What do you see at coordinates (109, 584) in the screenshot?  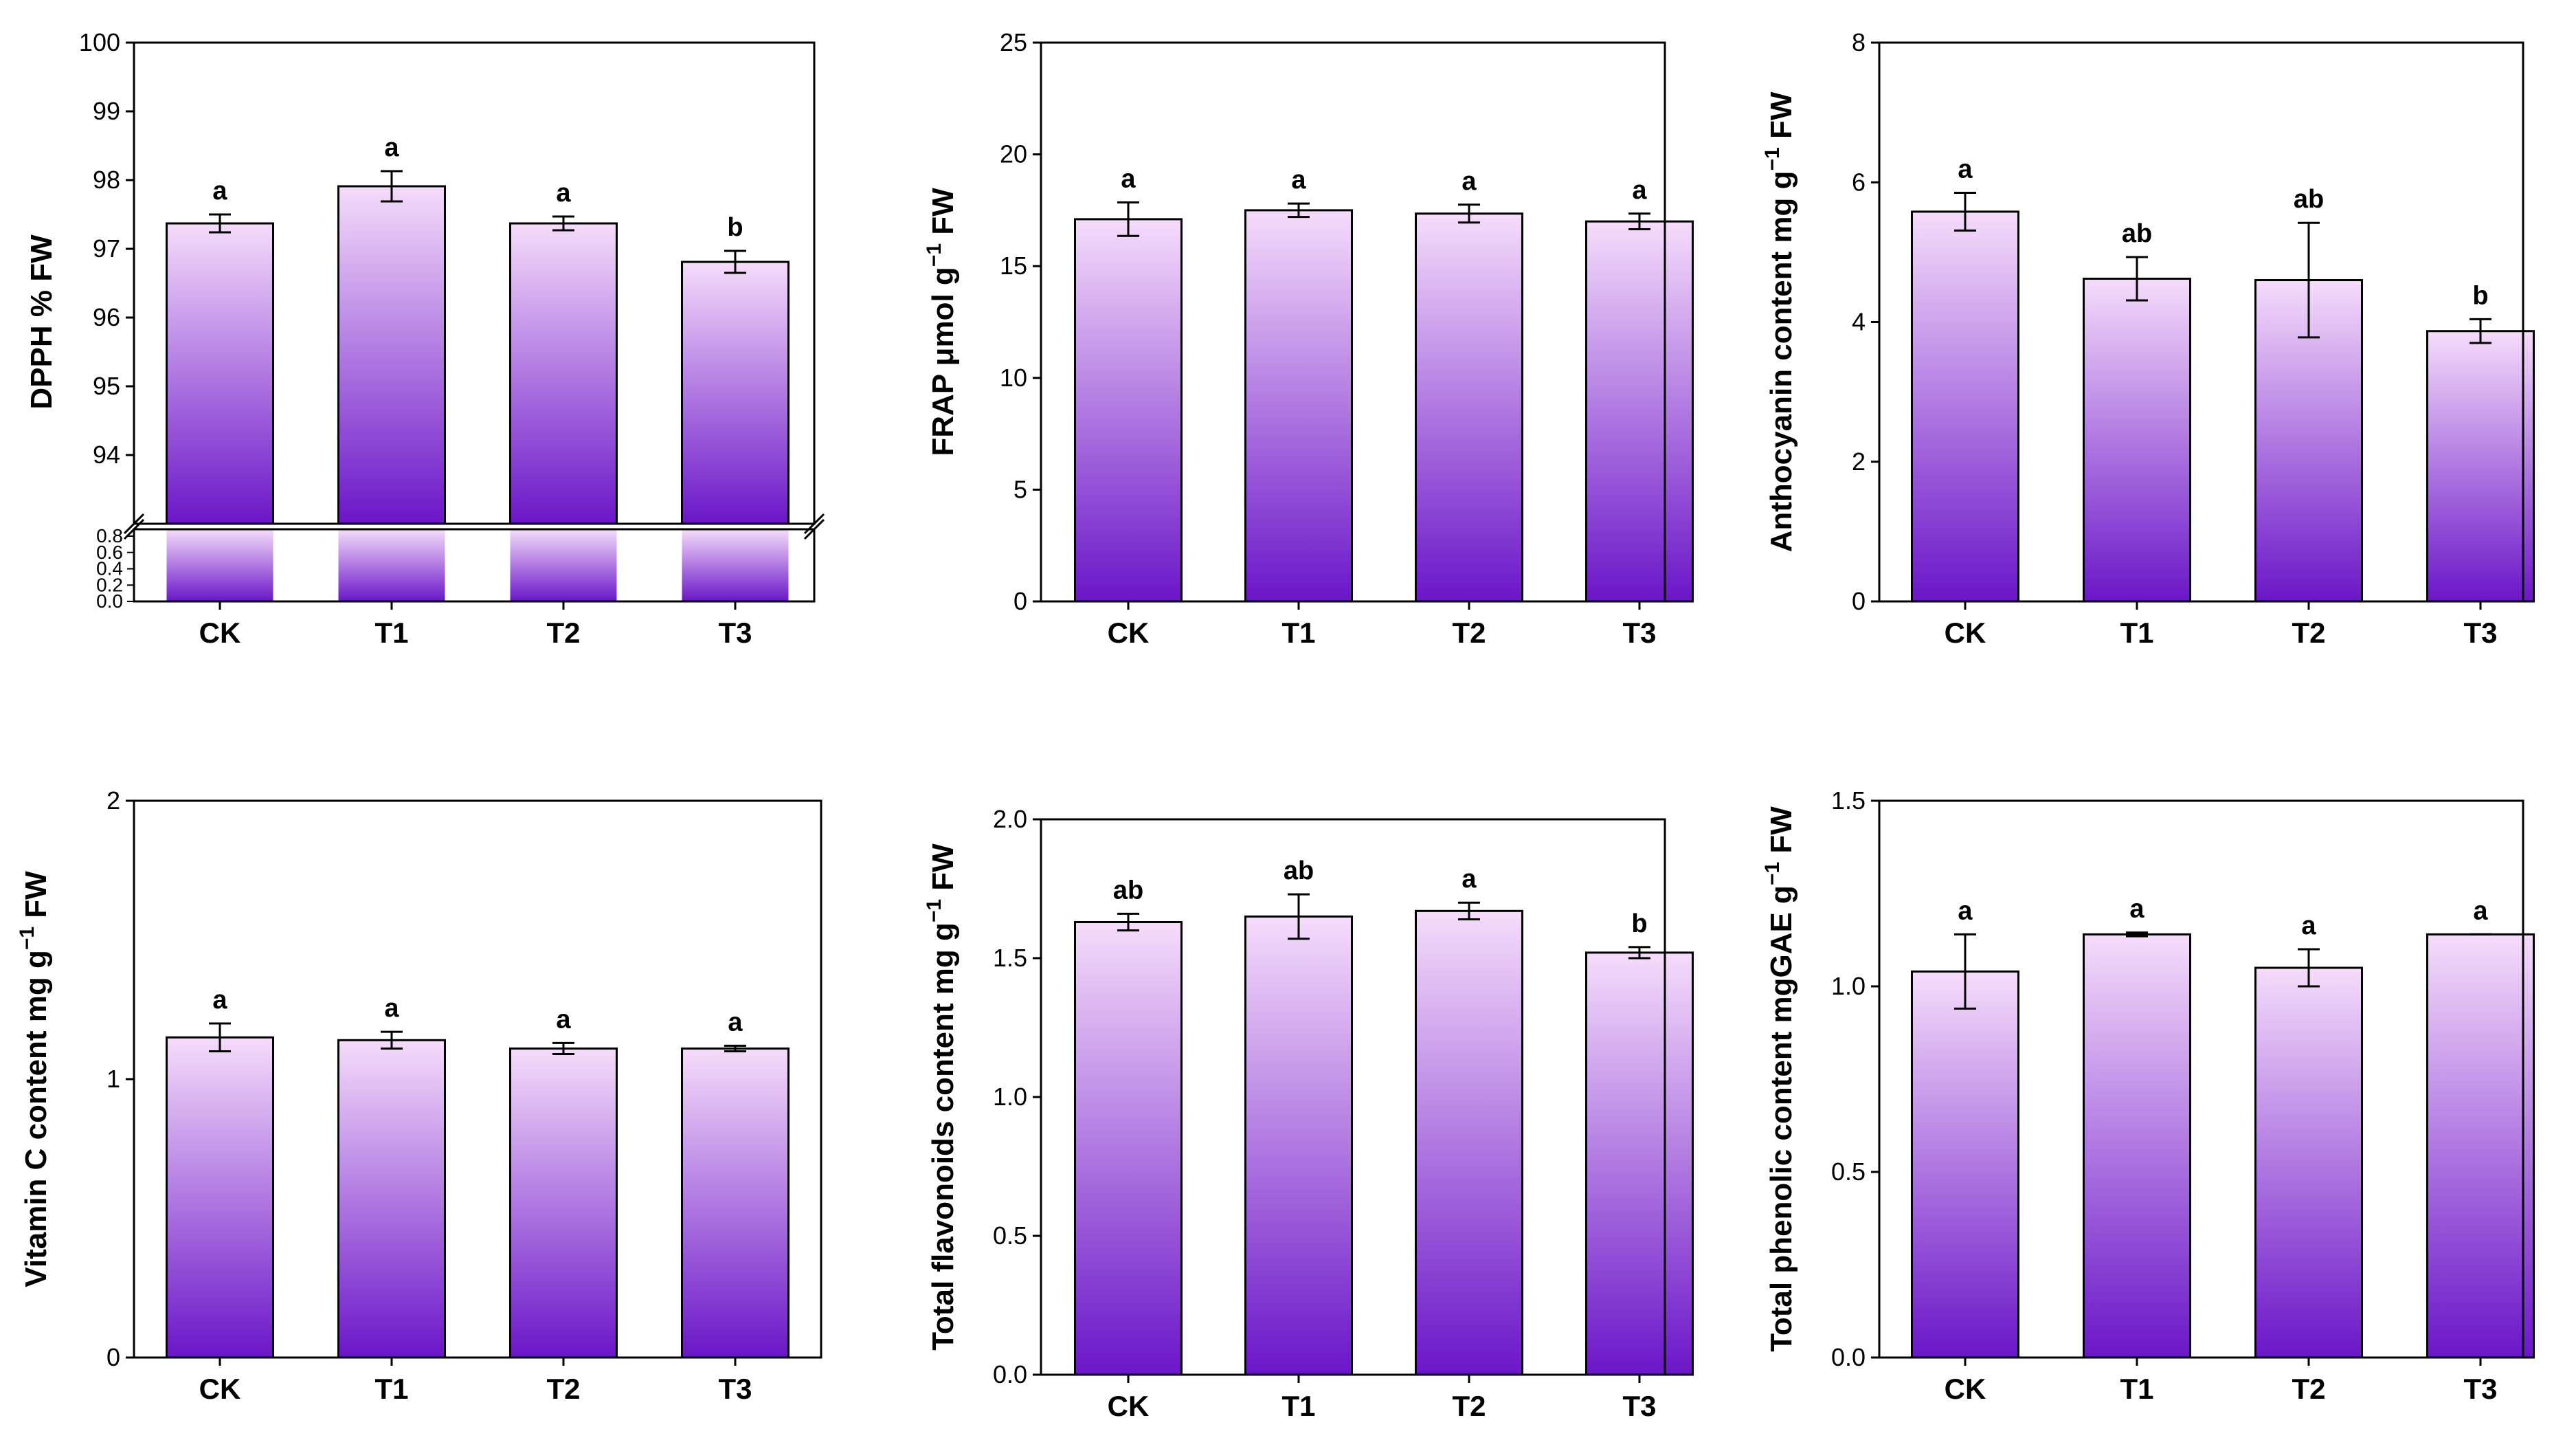 I see `y-tick-label: 0.2` at bounding box center [109, 584].